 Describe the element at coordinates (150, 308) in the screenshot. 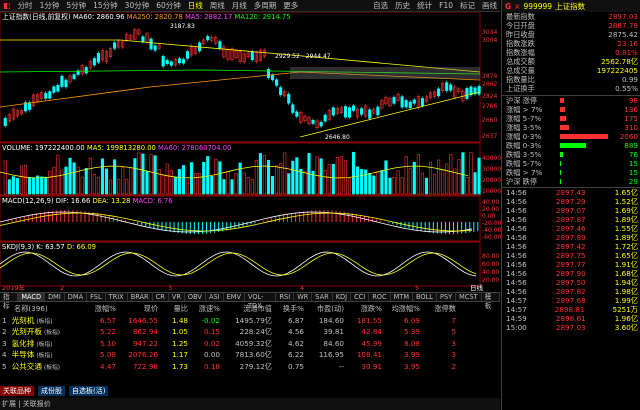

I see `column-header: 现价` at that location.